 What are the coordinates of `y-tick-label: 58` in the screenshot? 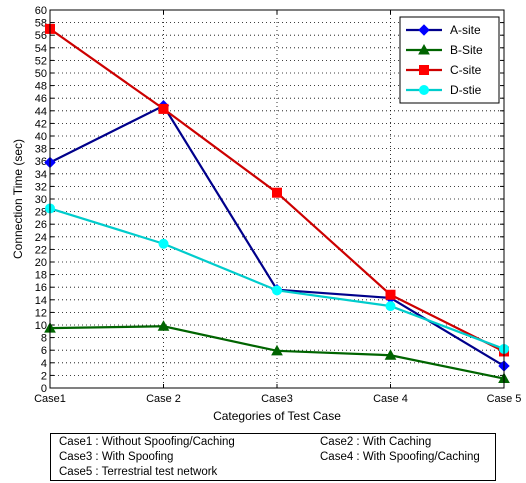 It's located at (41, 24).